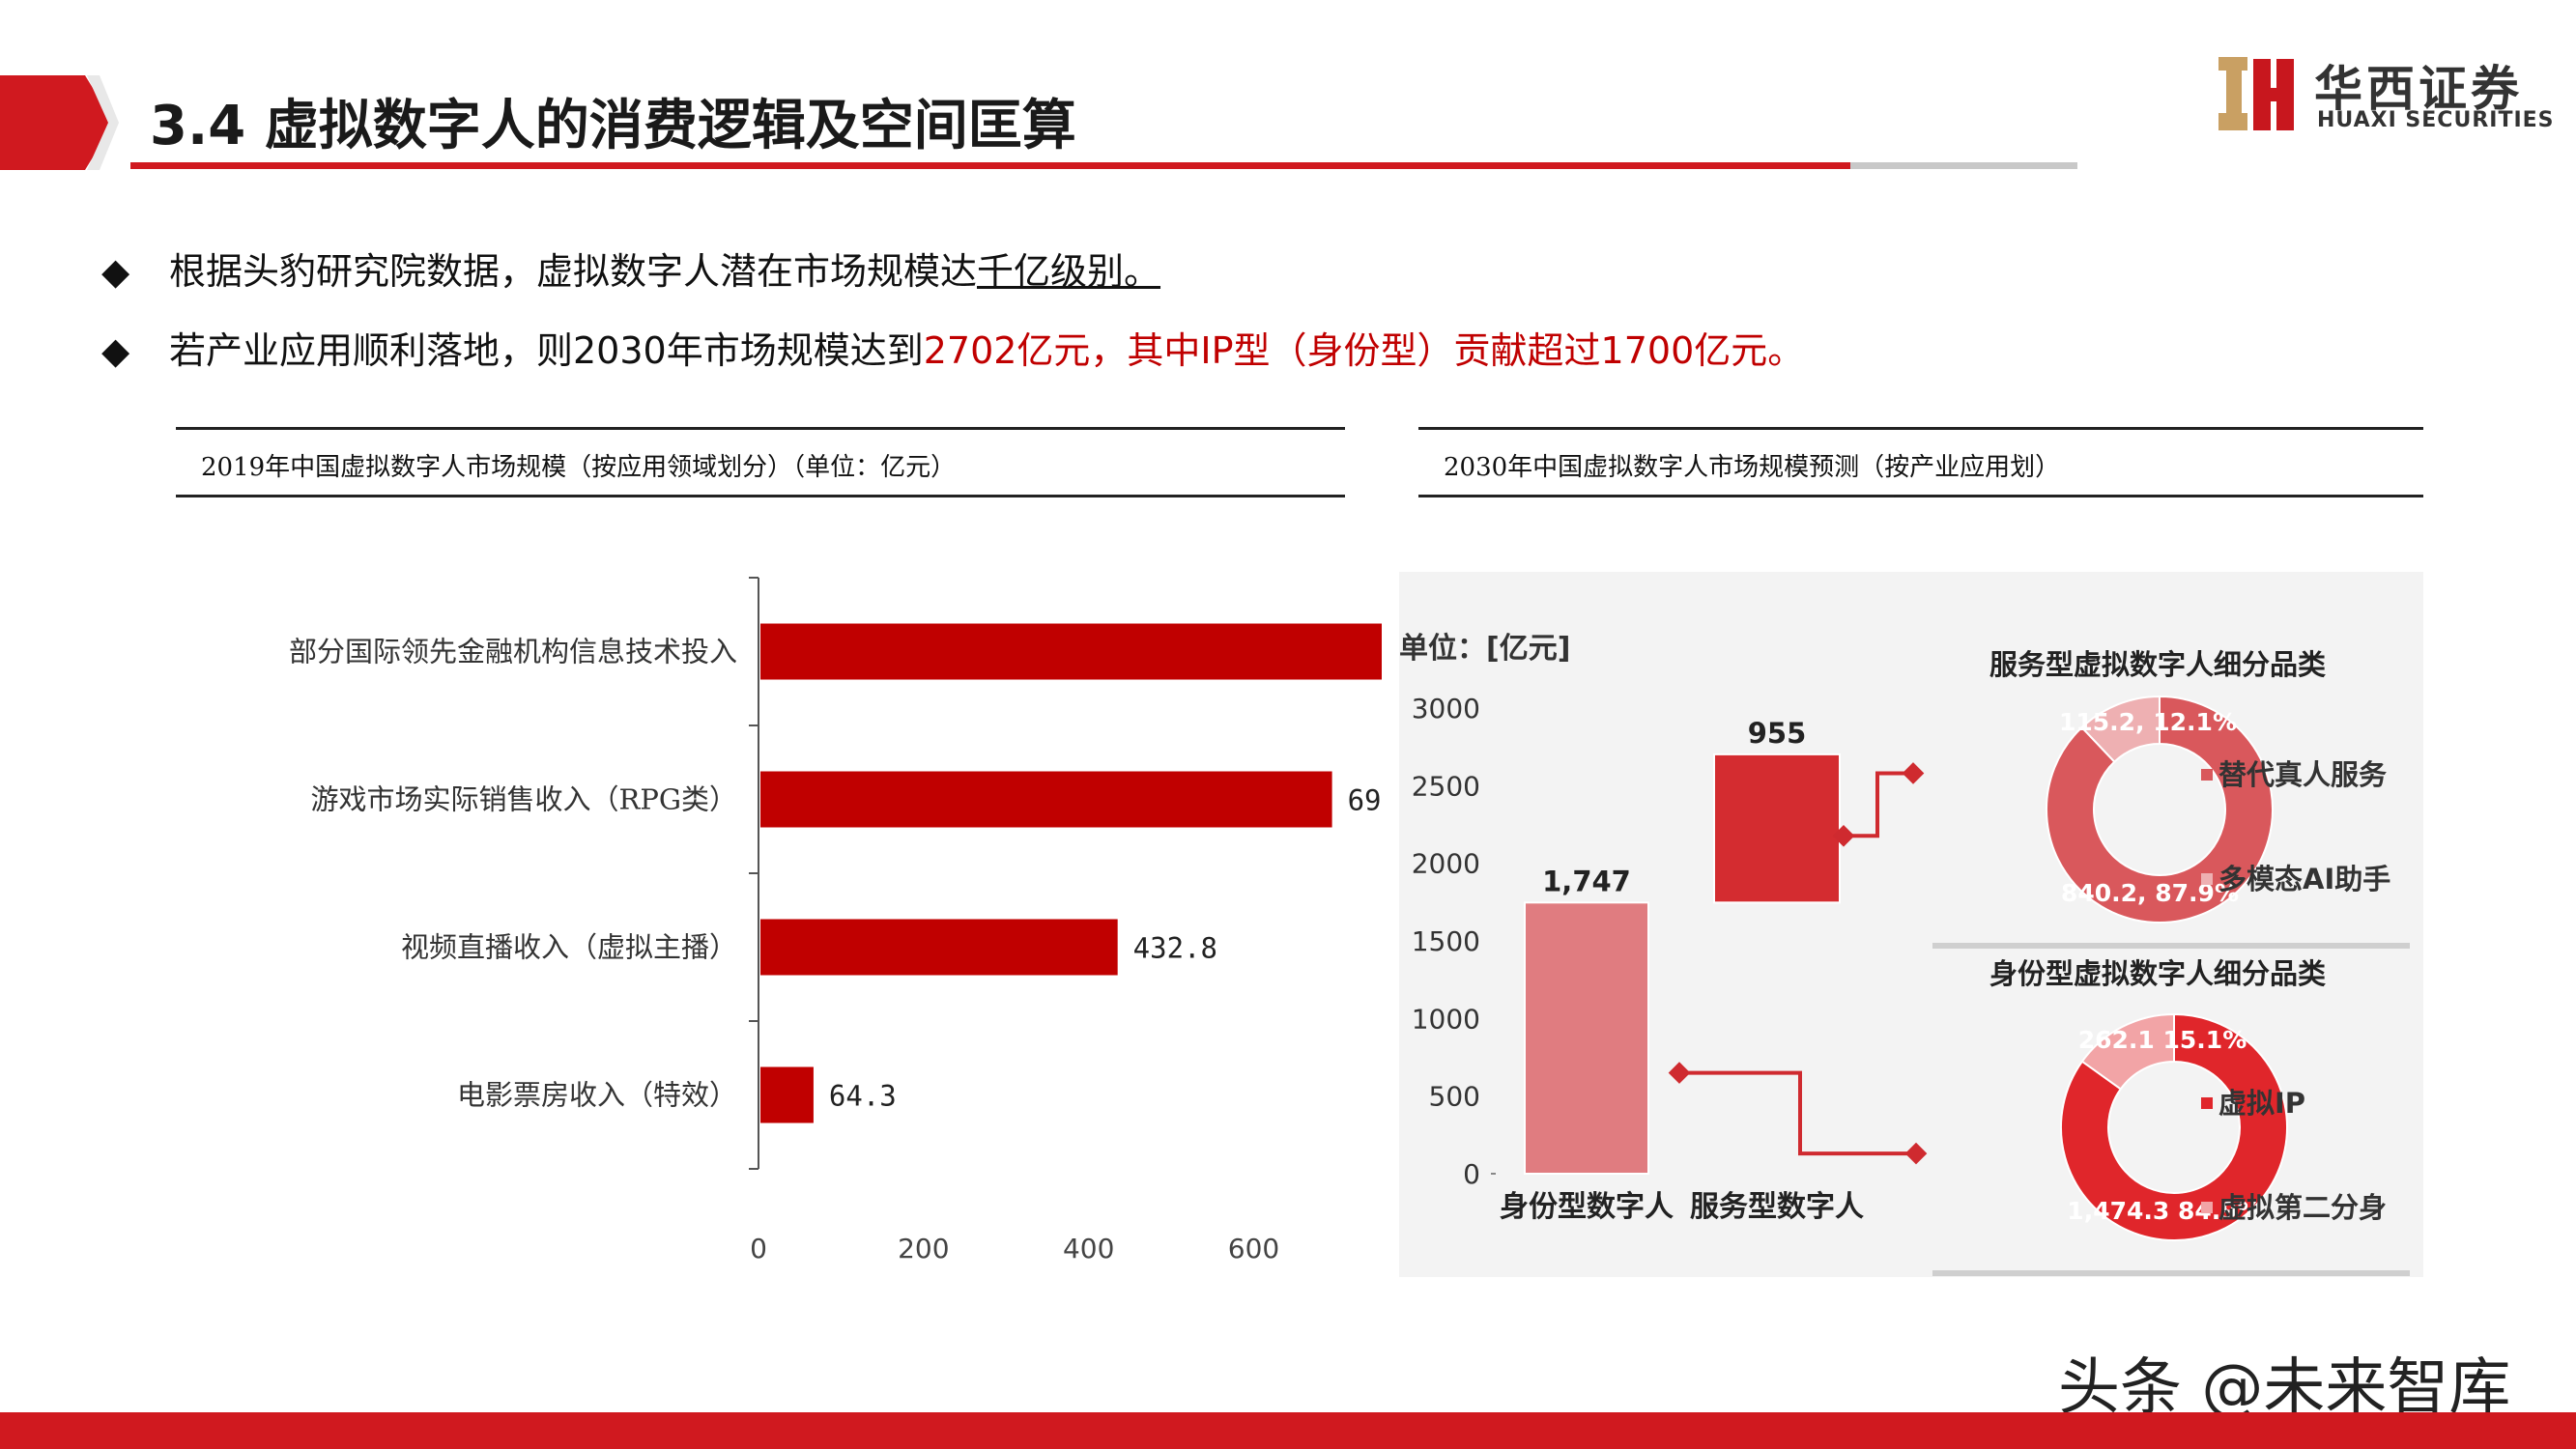 This screenshot has width=2576, height=1449. What do you see at coordinates (2304, 879) in the screenshot?
I see `legend-label: 多模态AI助手` at bounding box center [2304, 879].